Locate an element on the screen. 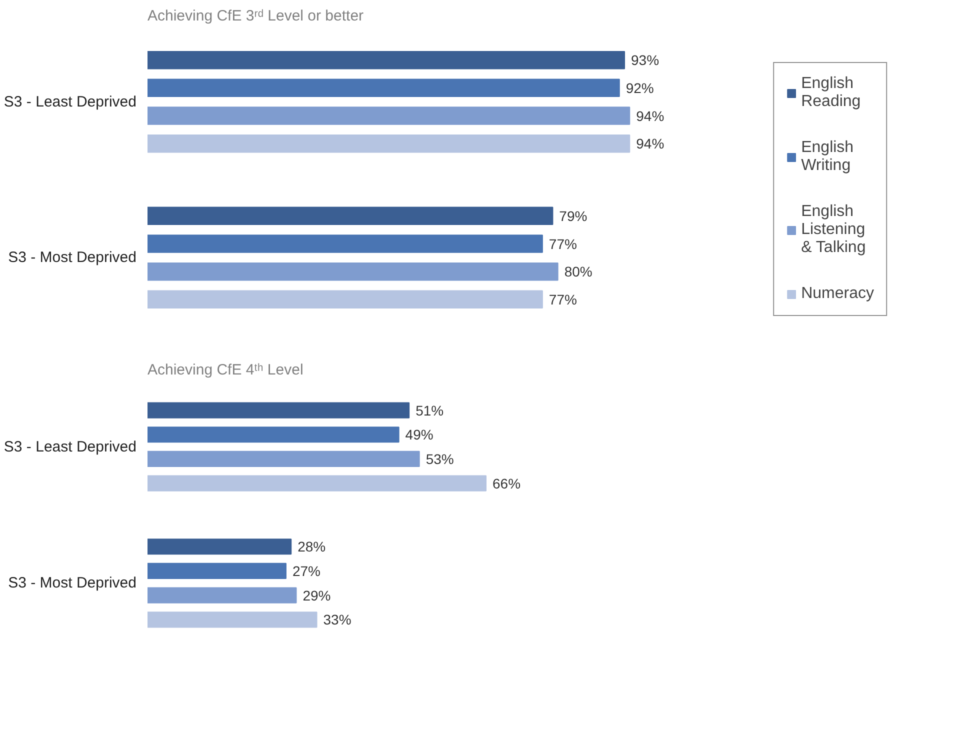  data-label: 53% is located at coordinates (440, 458).